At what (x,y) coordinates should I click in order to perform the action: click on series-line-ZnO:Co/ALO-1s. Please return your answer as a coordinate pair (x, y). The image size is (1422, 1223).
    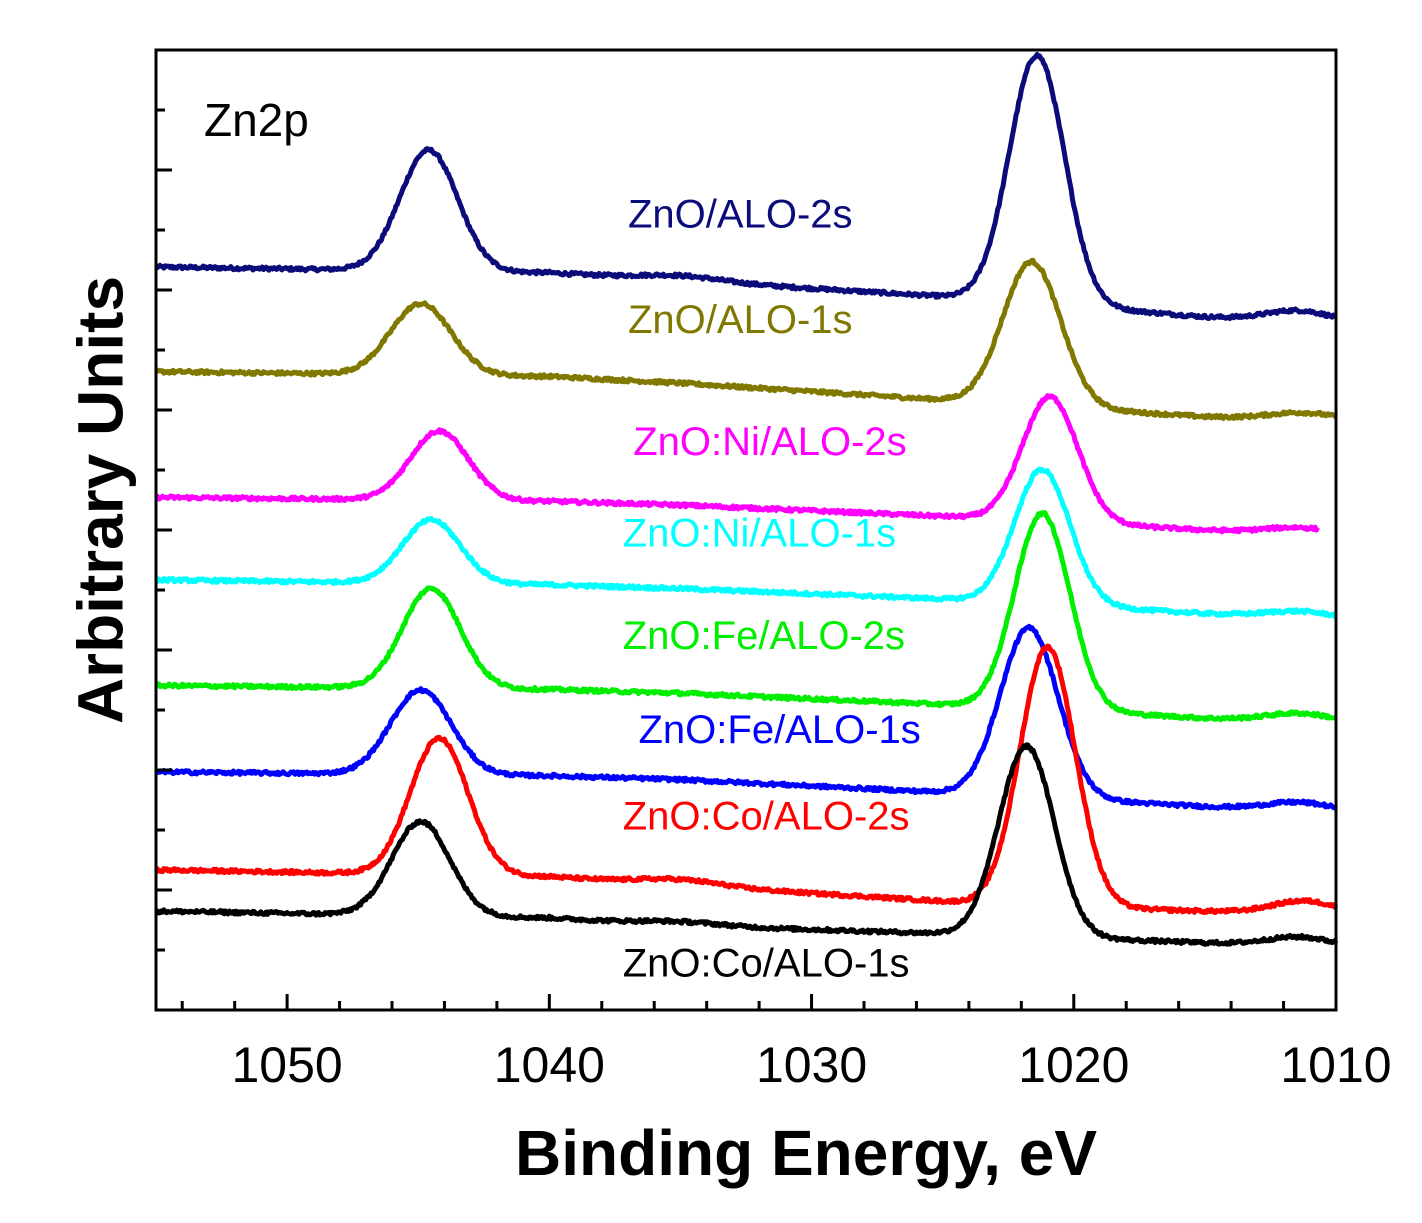
    Looking at the image, I should click on (746, 844).